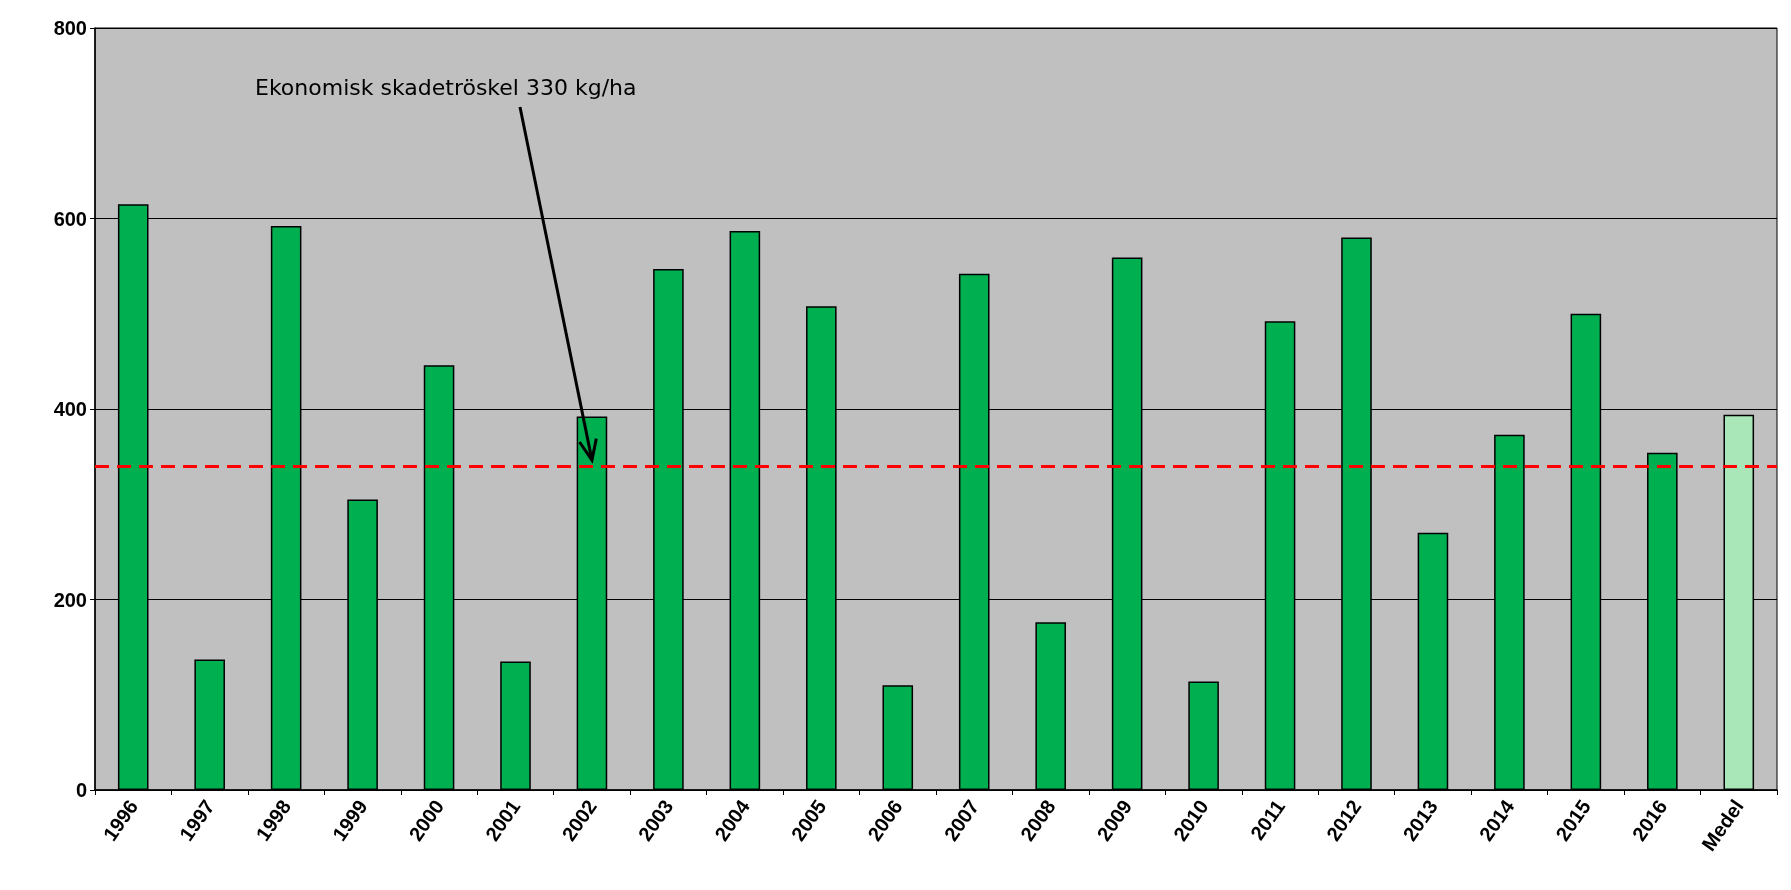 The image size is (1791, 890). What do you see at coordinates (70, 28) in the screenshot?
I see `y-tick-label: 800` at bounding box center [70, 28].